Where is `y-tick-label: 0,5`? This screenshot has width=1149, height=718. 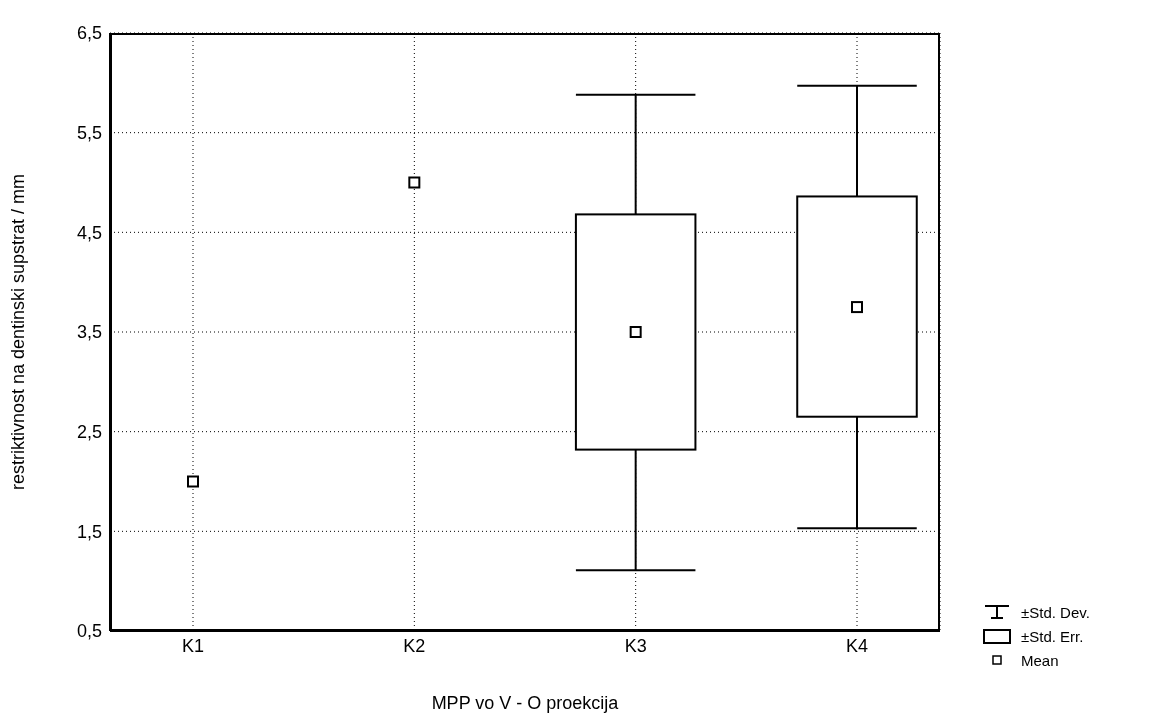 y-tick-label: 0,5 is located at coordinates (89, 631).